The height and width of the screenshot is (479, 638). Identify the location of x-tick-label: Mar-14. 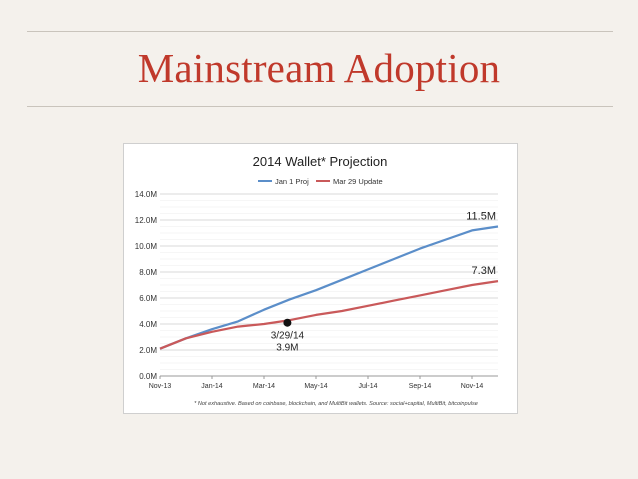
(264, 386).